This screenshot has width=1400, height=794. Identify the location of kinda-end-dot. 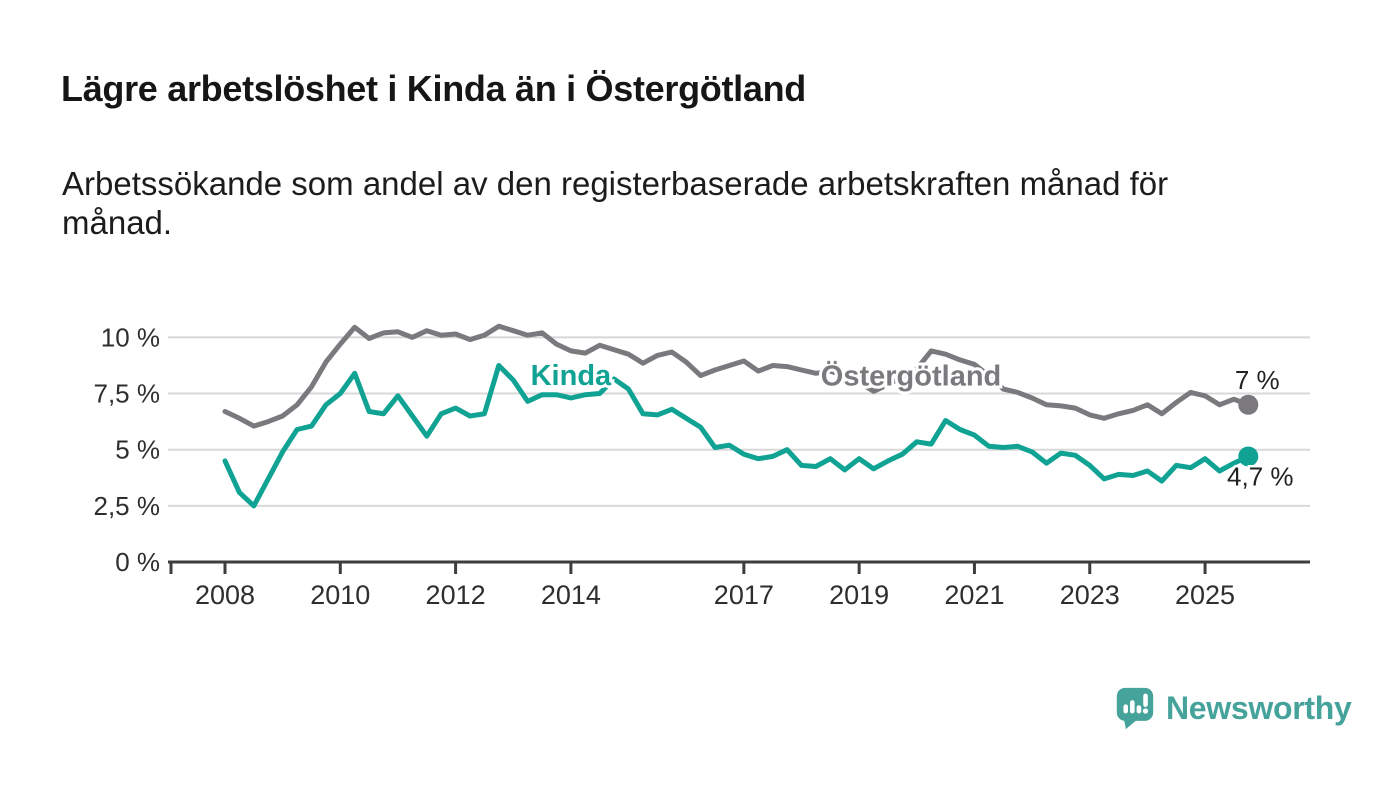
(1248, 456).